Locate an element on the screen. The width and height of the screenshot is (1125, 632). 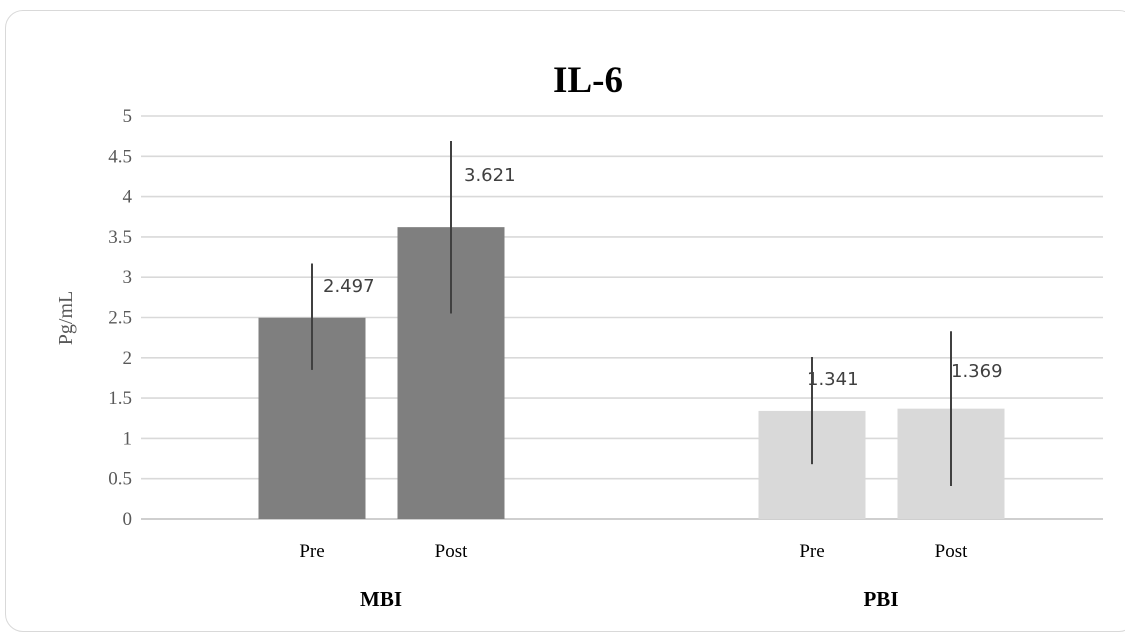
y-axis-label: Pg/mL is located at coordinates (66, 318).